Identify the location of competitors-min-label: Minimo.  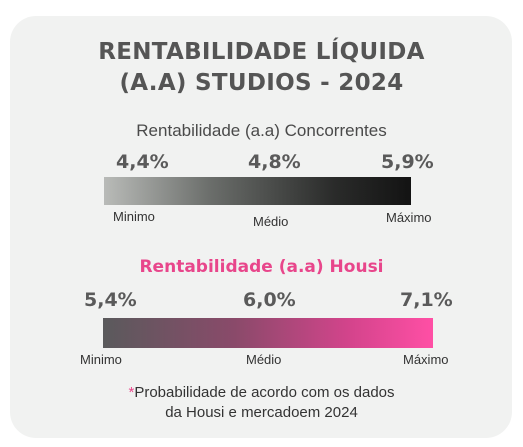
(134, 216).